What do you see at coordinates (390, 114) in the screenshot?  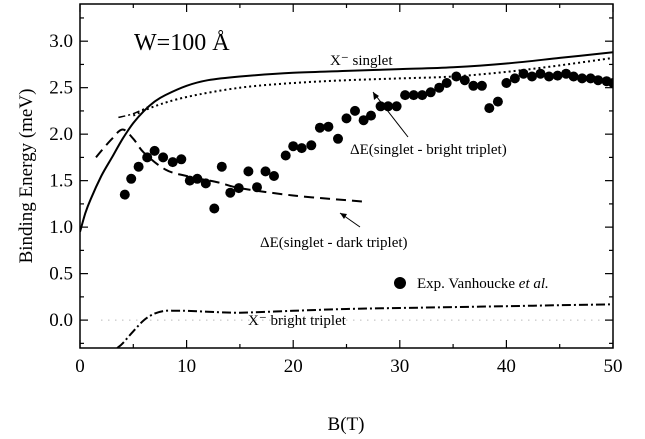 I see `bright-delta-arrow` at bounding box center [390, 114].